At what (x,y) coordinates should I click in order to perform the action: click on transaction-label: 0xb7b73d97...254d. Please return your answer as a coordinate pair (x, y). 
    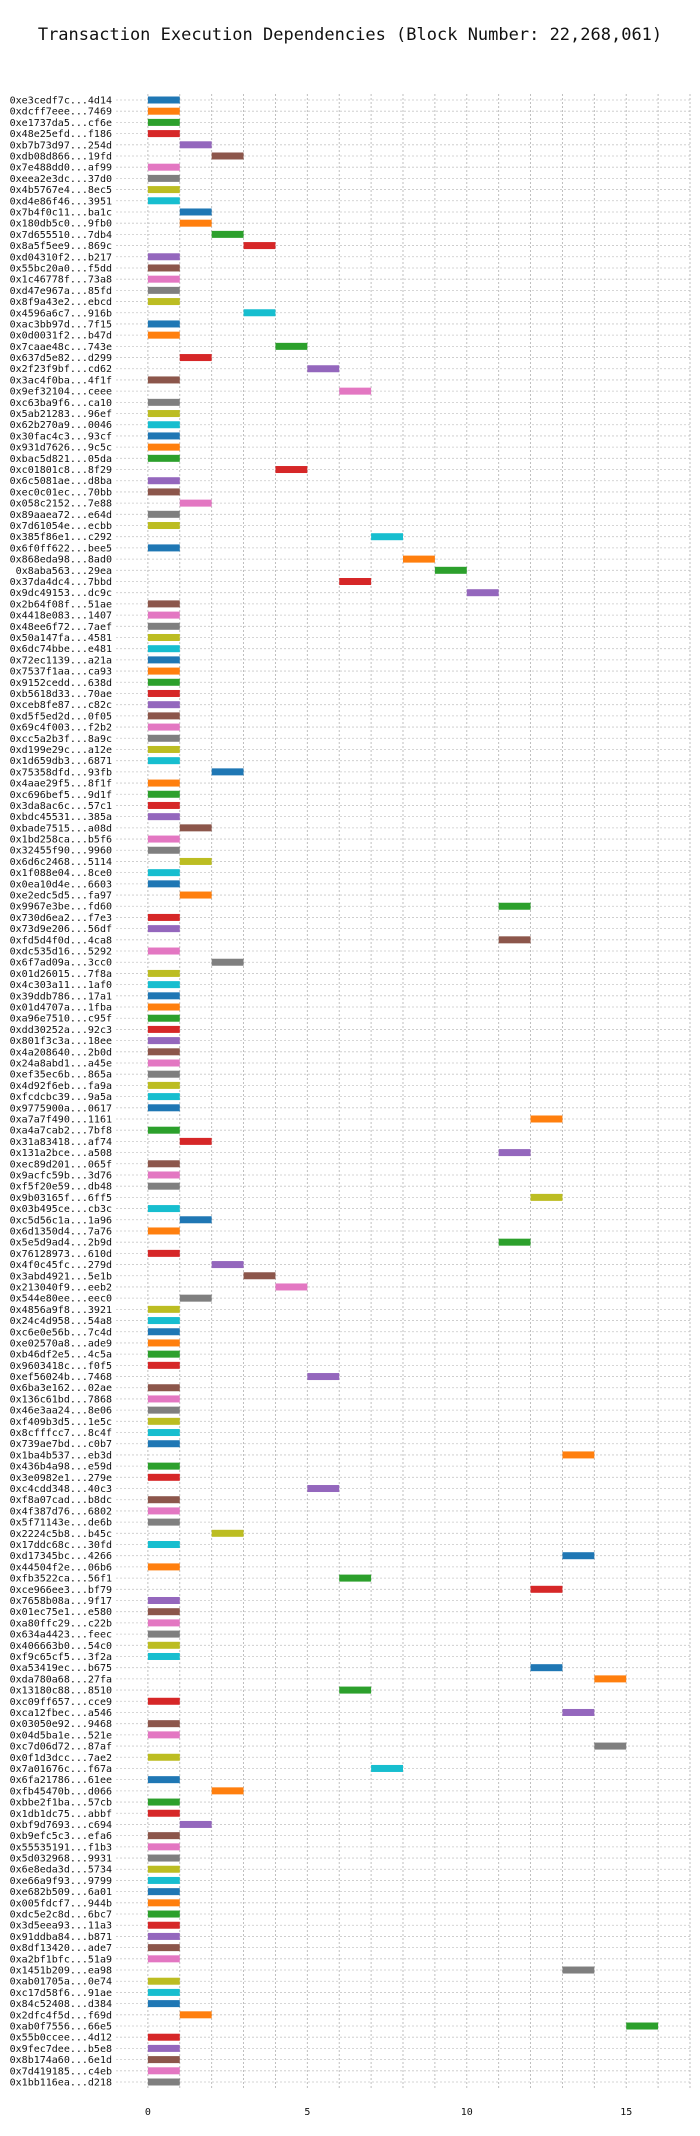
    Looking at the image, I should click on (61, 145).